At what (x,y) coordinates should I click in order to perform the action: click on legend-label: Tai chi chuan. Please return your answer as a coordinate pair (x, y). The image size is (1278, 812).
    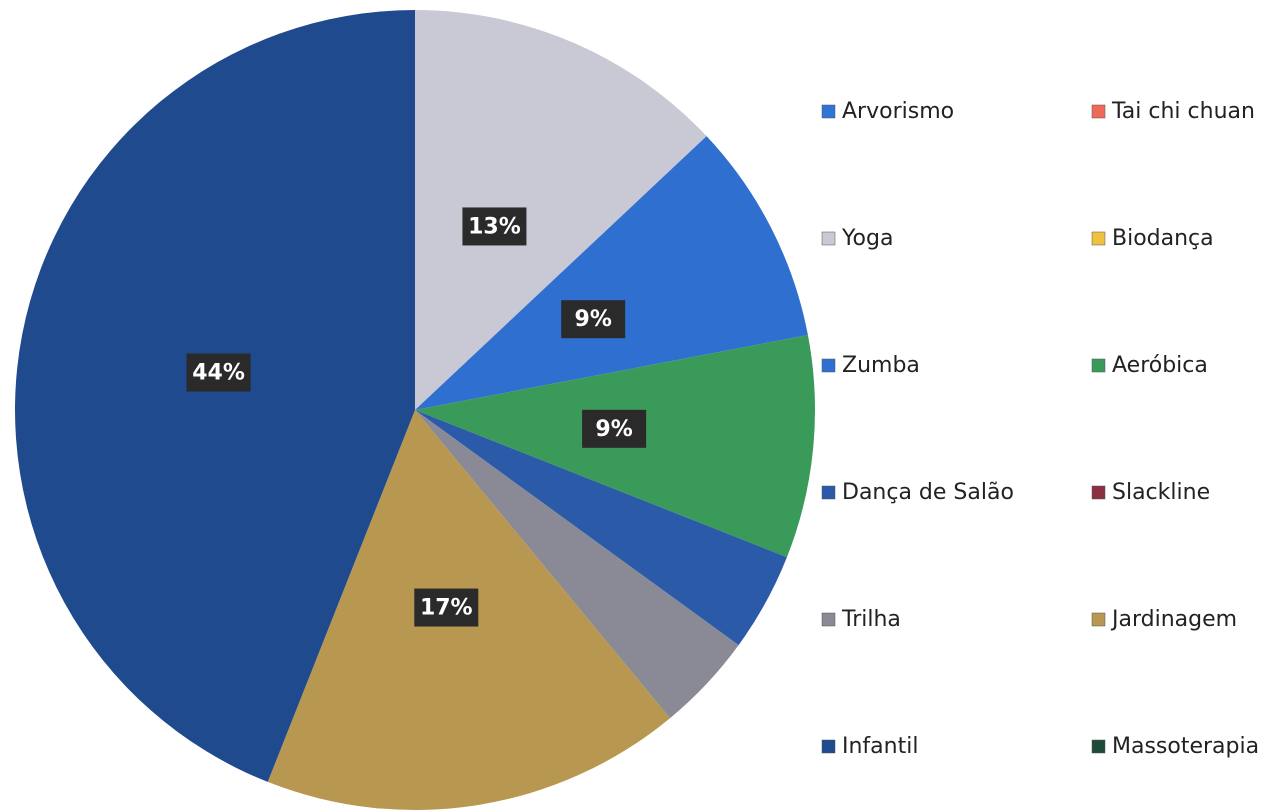
    Looking at the image, I should click on (1183, 111).